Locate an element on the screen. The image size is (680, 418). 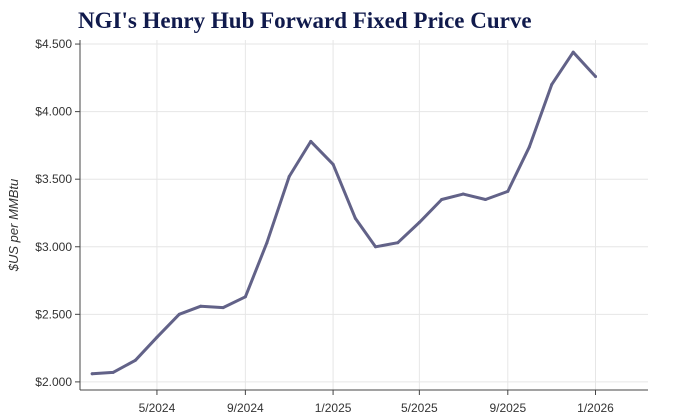
x-tick-label: 5/2024 is located at coordinates (157, 408).